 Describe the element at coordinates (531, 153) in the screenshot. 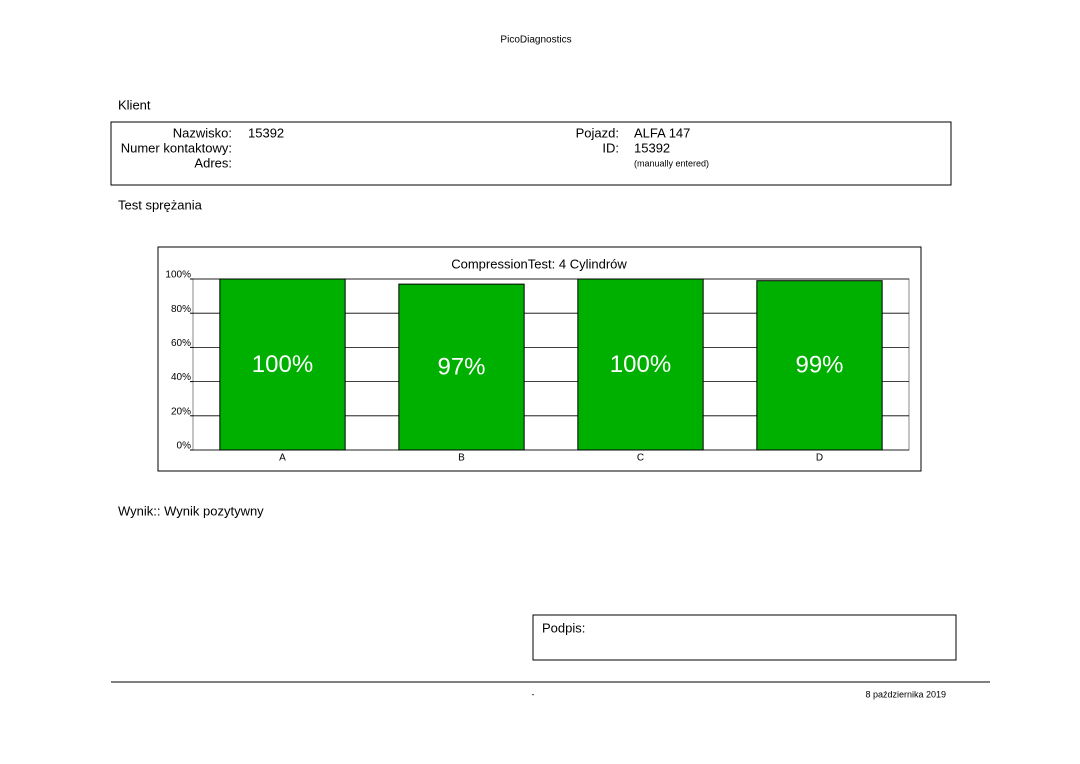

I see `client-box` at that location.